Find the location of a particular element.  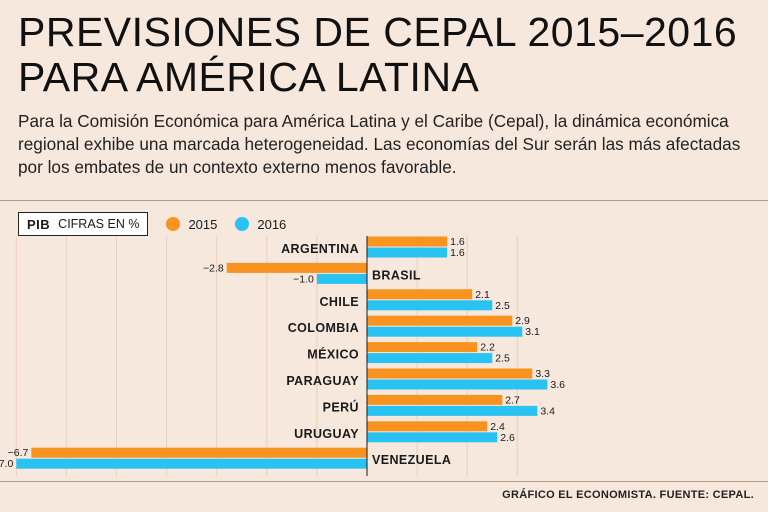

legend-label-2015: 2015 is located at coordinates (203, 224).